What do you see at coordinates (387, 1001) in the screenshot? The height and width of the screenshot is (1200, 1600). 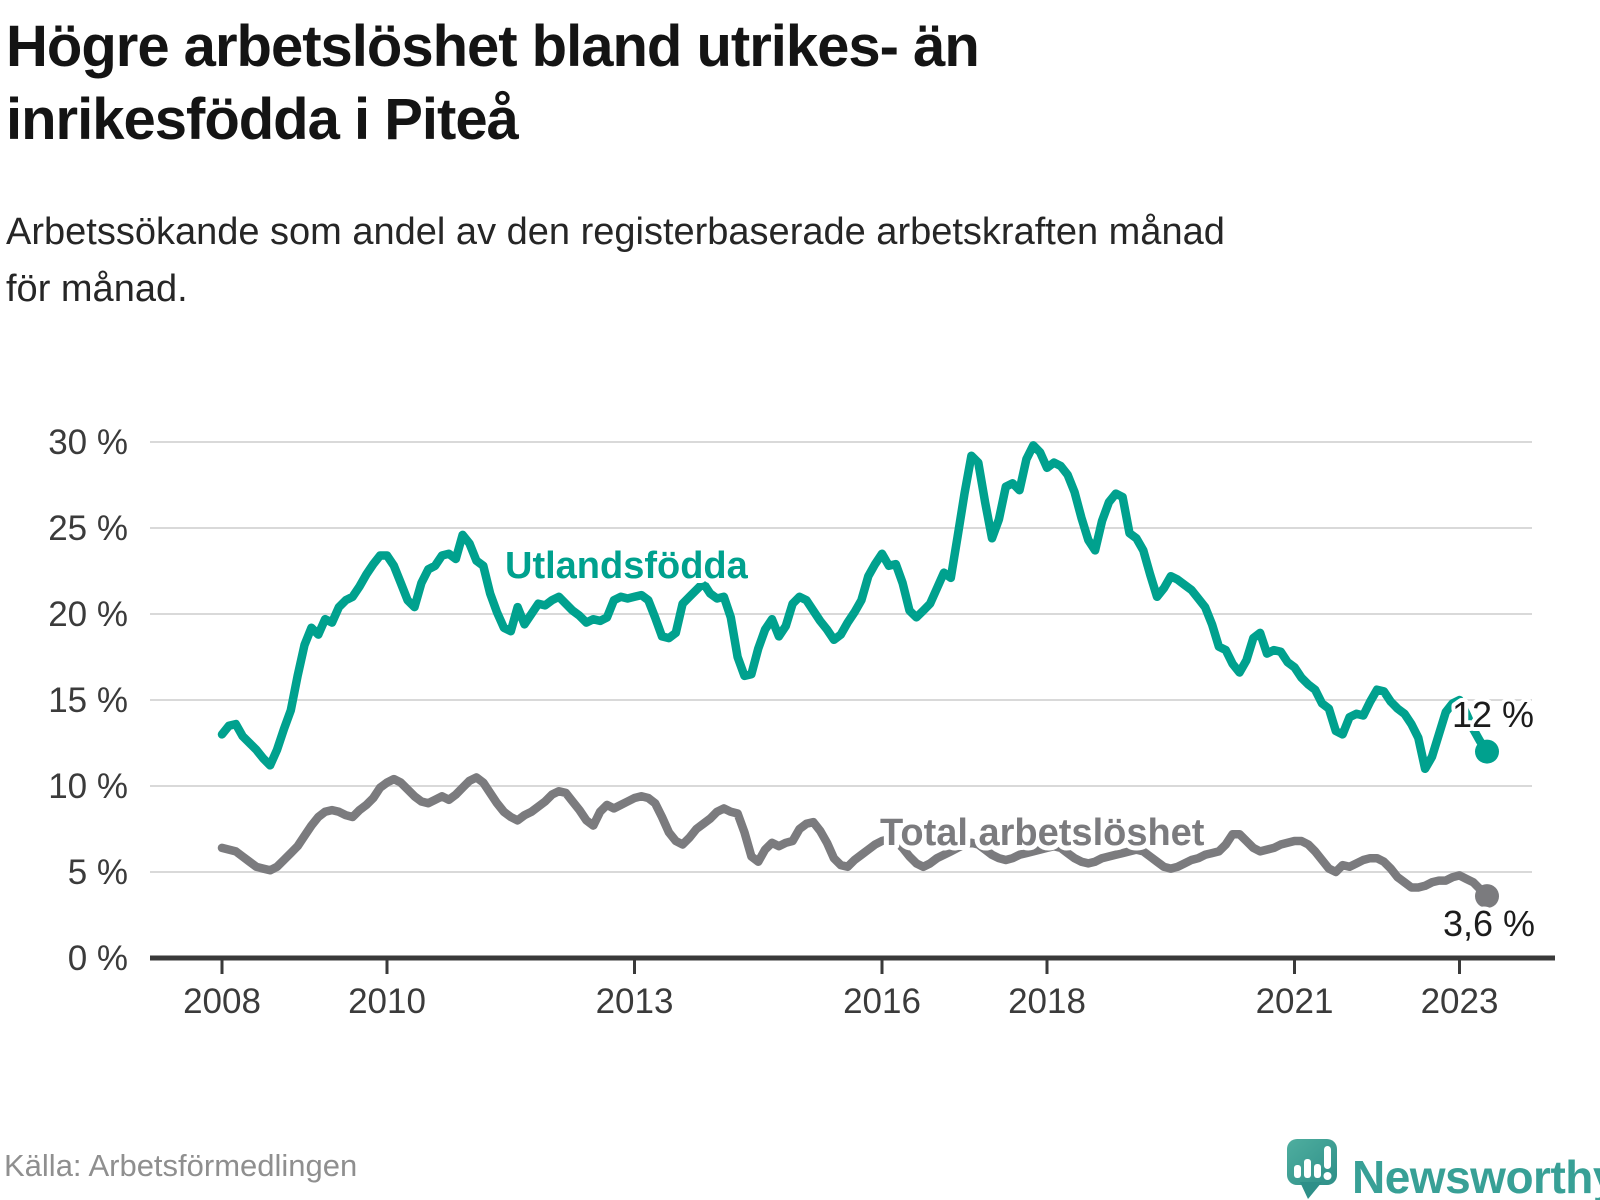 I see `x-axis-label: 2010` at bounding box center [387, 1001].